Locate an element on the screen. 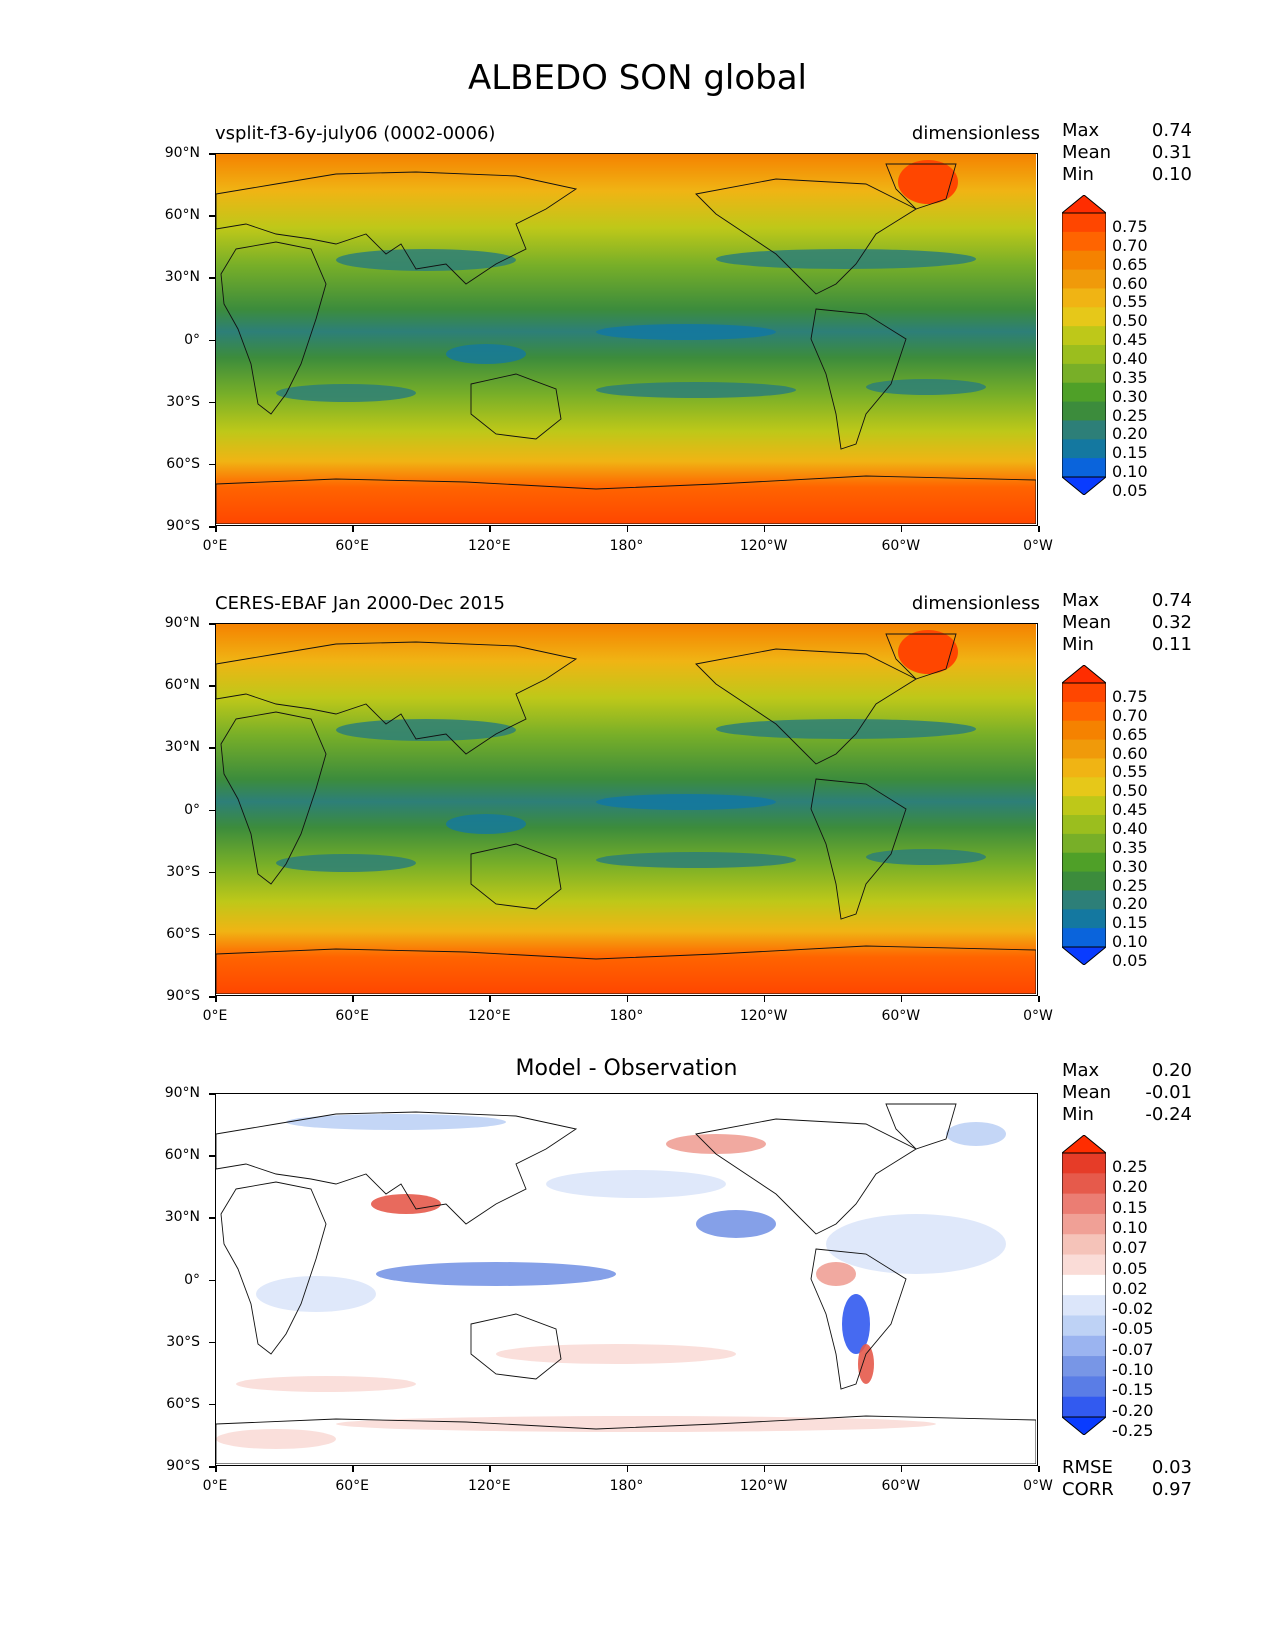  stat-label: CORR is located at coordinates (1088, 1489).